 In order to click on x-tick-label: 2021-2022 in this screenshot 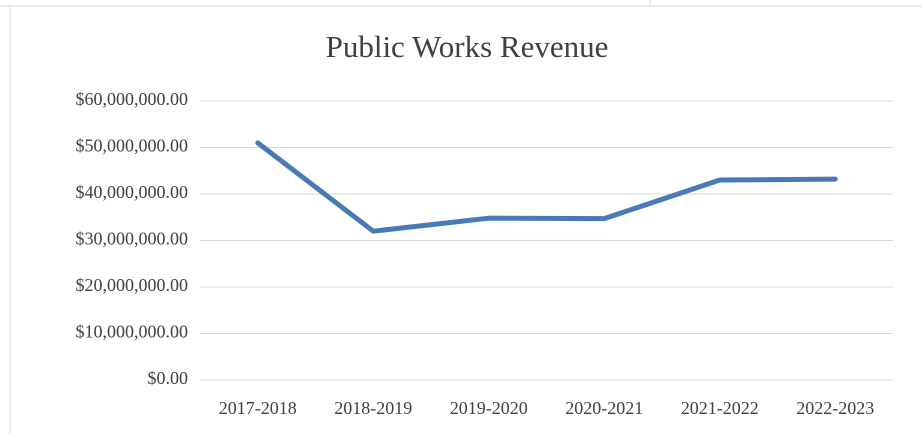, I will do `click(720, 408)`.